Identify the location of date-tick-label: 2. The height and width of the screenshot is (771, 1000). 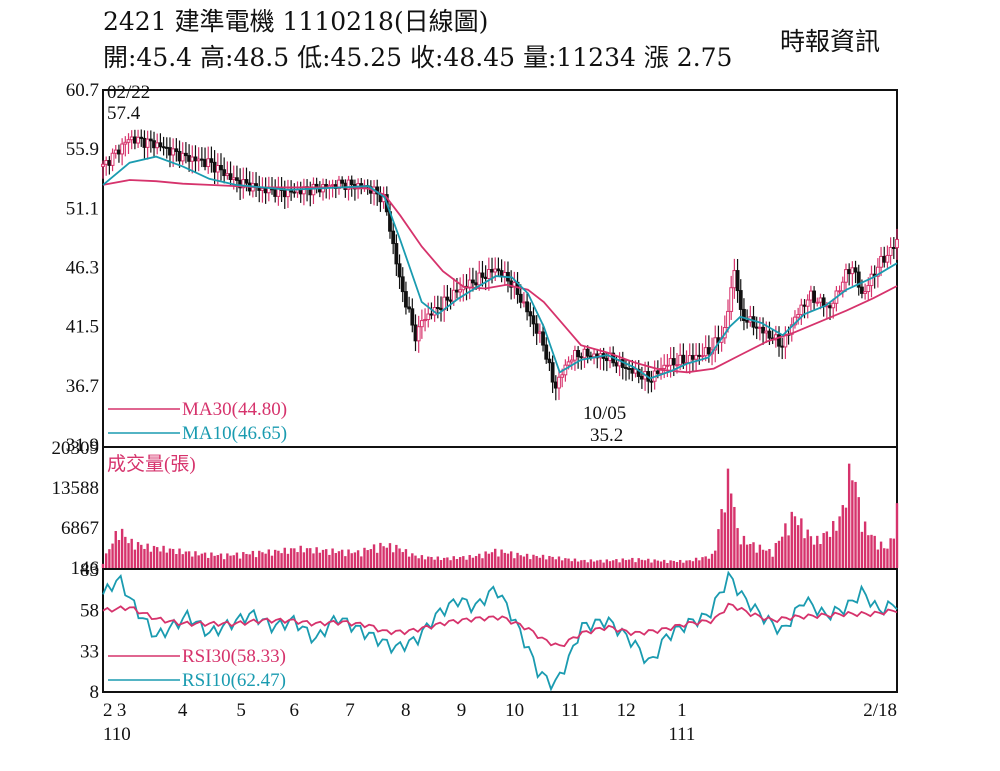
(108, 710).